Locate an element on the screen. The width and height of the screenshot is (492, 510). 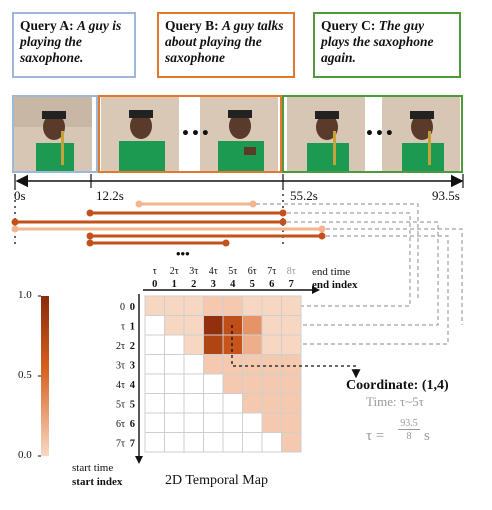
map-left-axis-arrow is located at coordinates (139, 460).